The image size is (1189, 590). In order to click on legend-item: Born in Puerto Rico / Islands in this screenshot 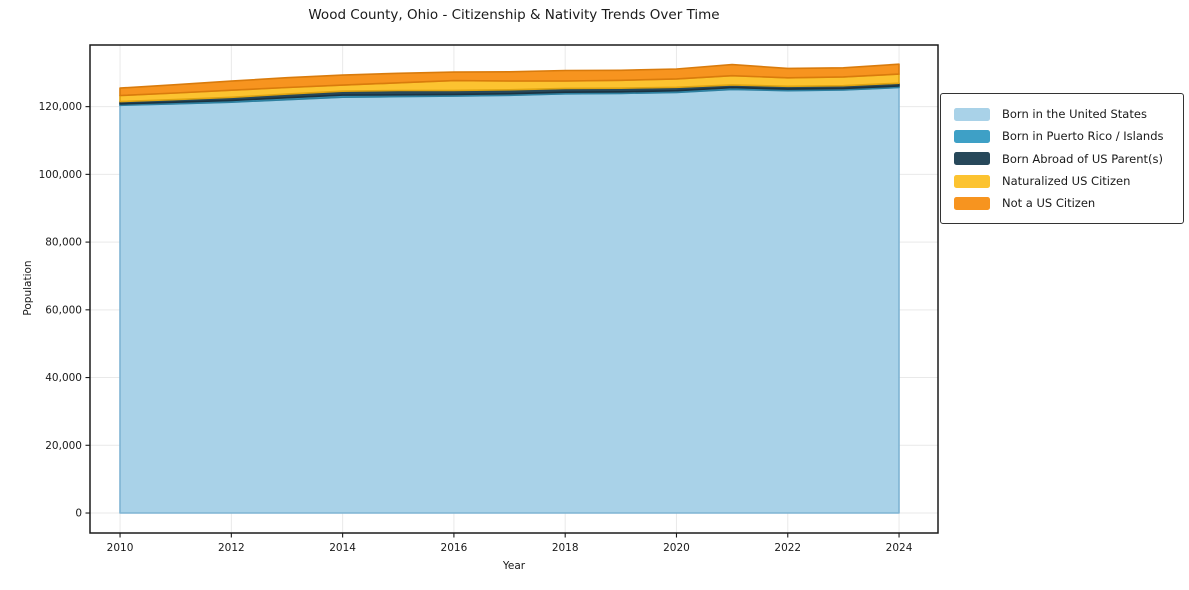, I will do `click(1068, 136)`.